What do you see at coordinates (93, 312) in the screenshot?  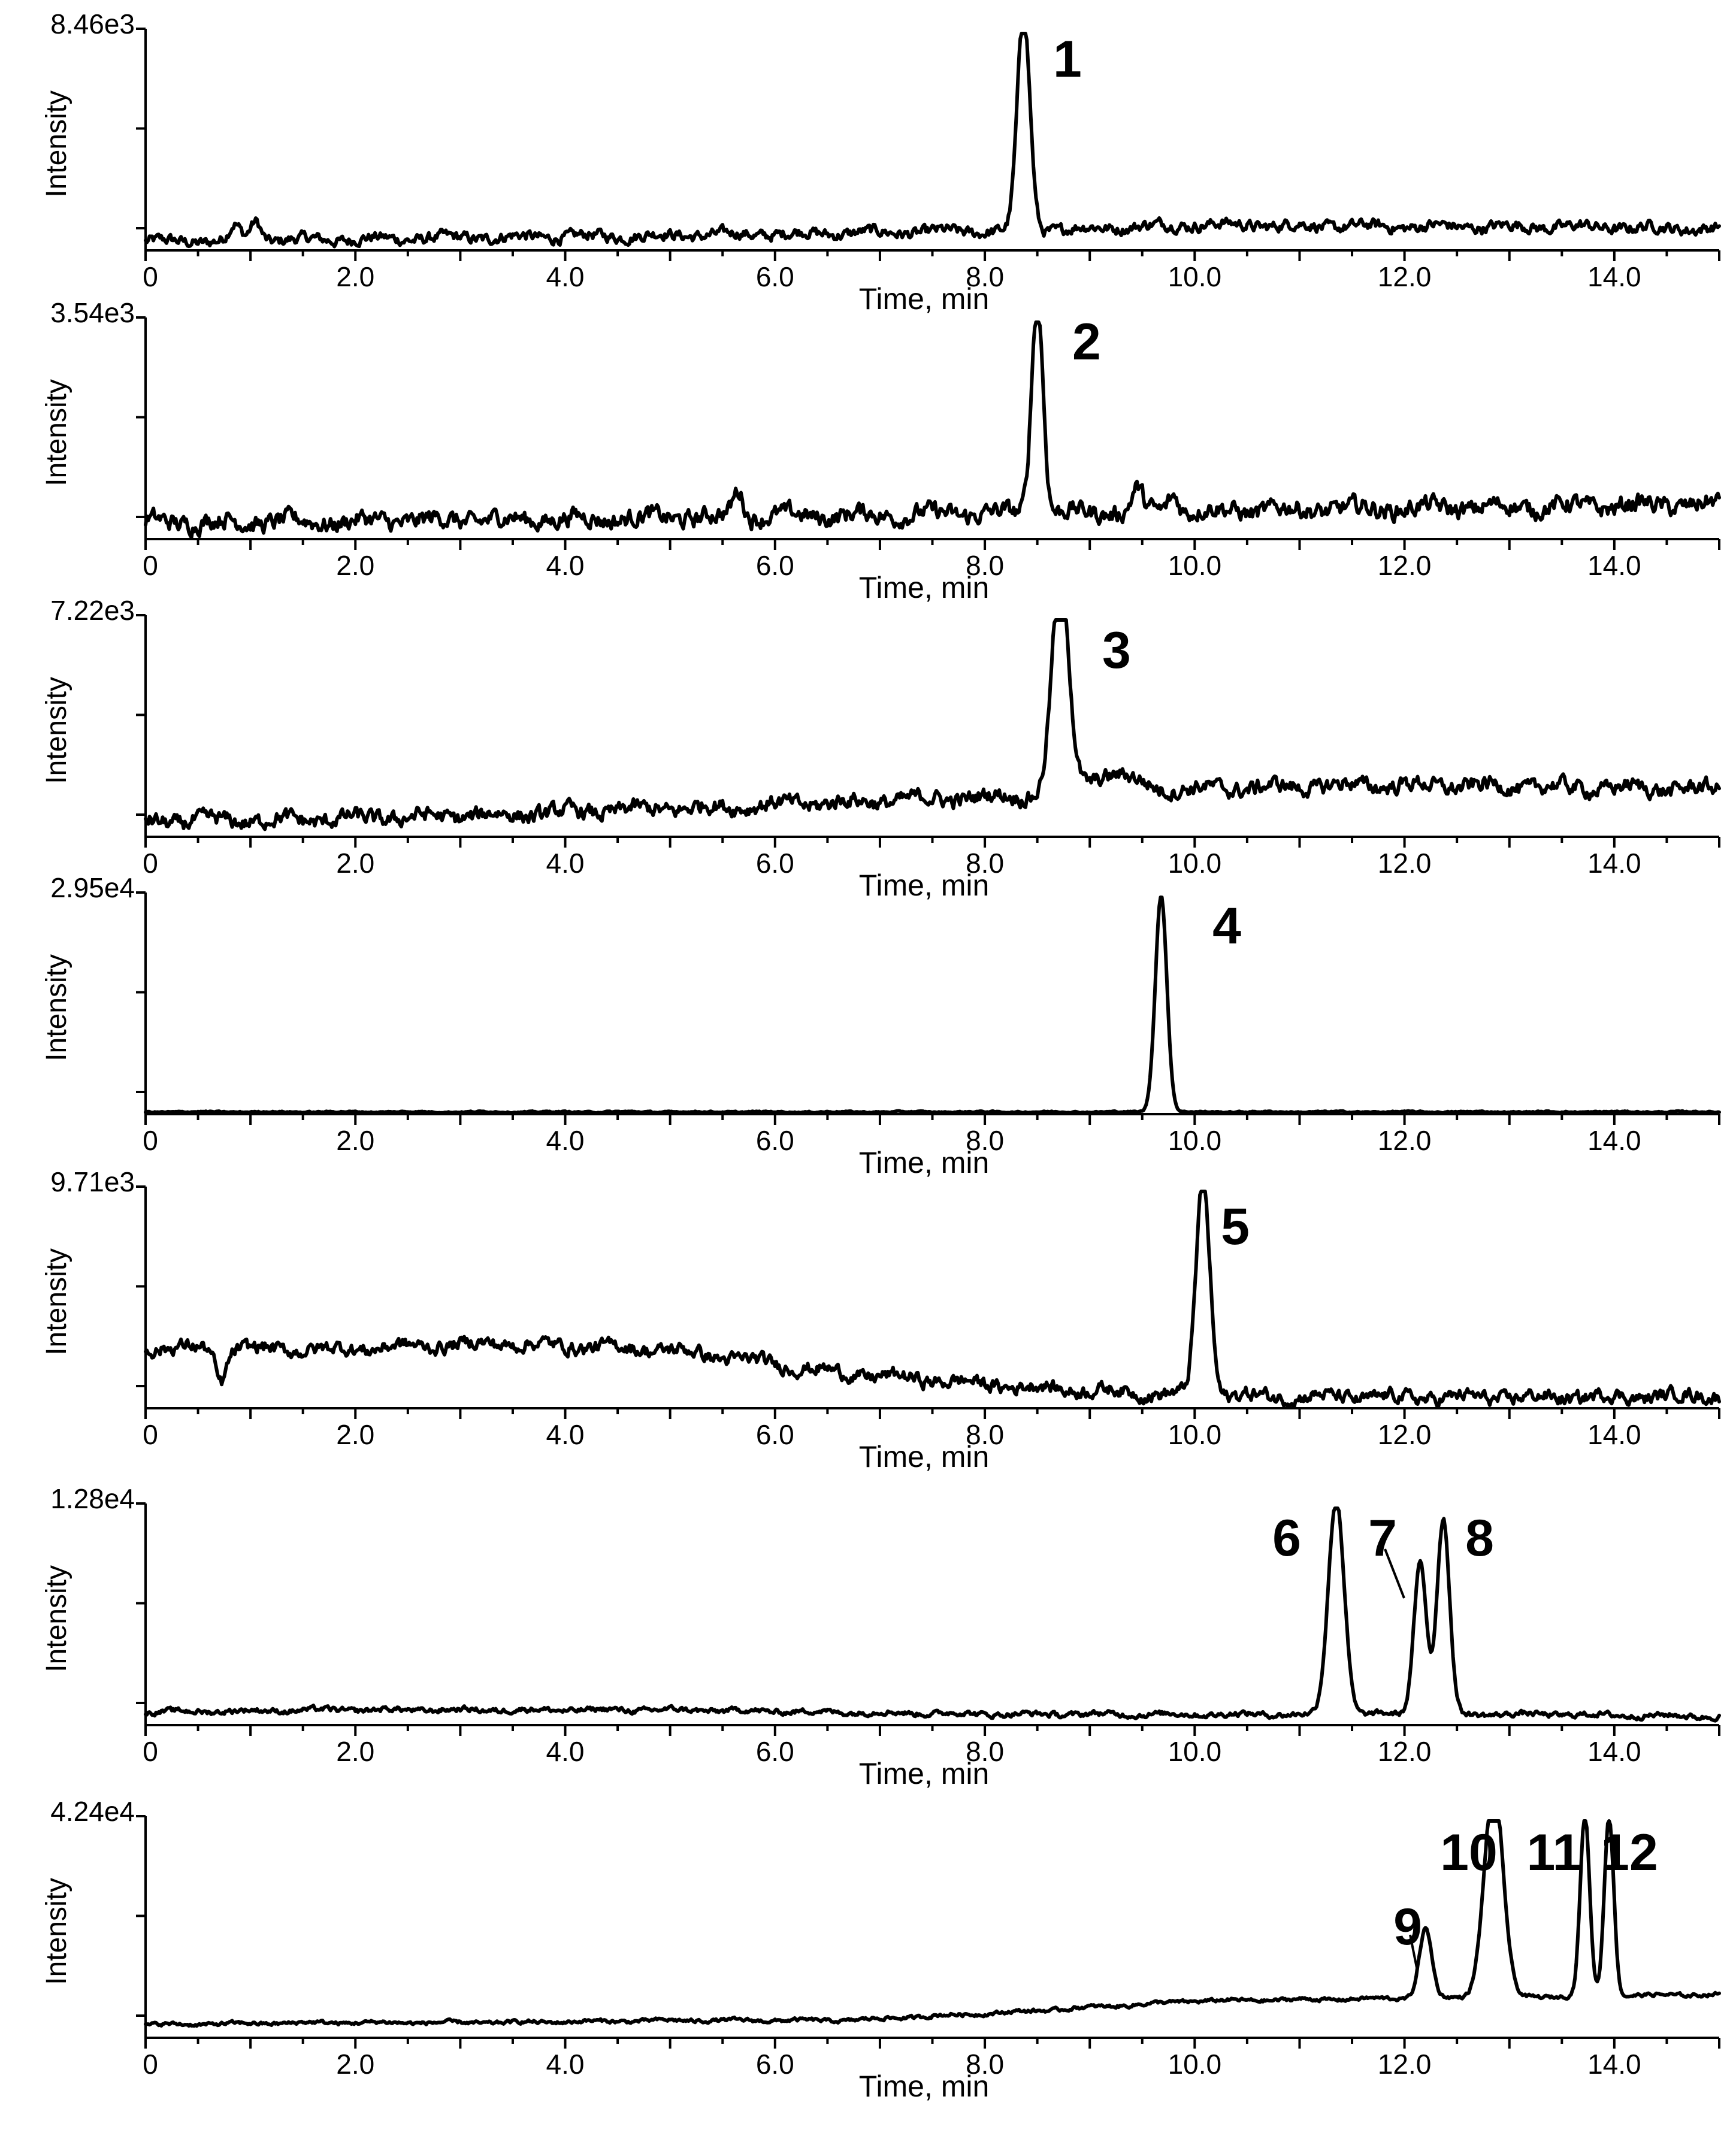 I see `y-max-label: 3.54e3` at bounding box center [93, 312].